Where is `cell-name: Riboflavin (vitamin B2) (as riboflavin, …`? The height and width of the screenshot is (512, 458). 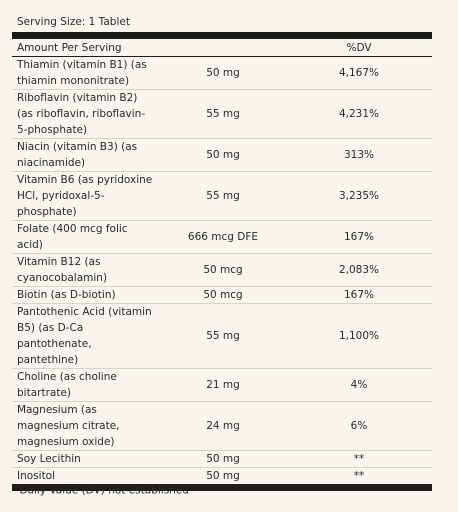
cell-name: Riboflavin (vitamin B2) (as riboflavin, … is located at coordinates (86, 114).